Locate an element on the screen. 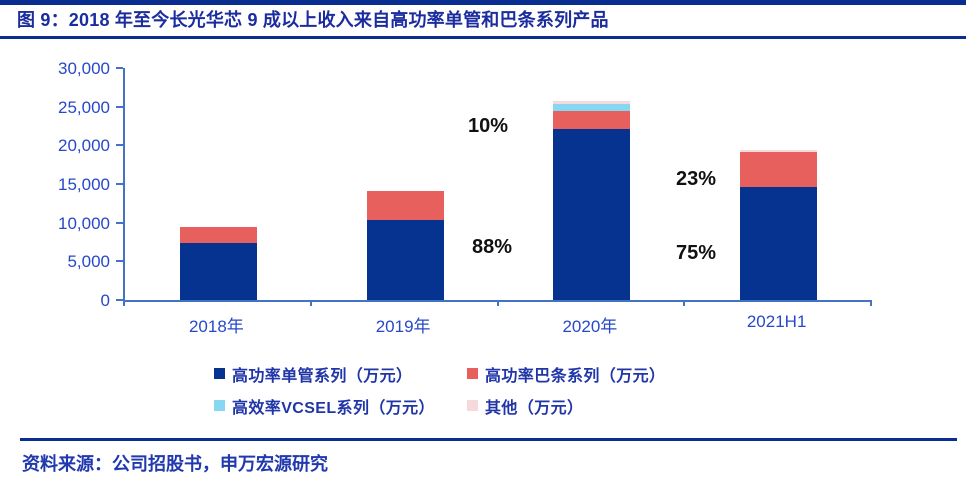  percentage-annotation: 88% is located at coordinates (492, 247).